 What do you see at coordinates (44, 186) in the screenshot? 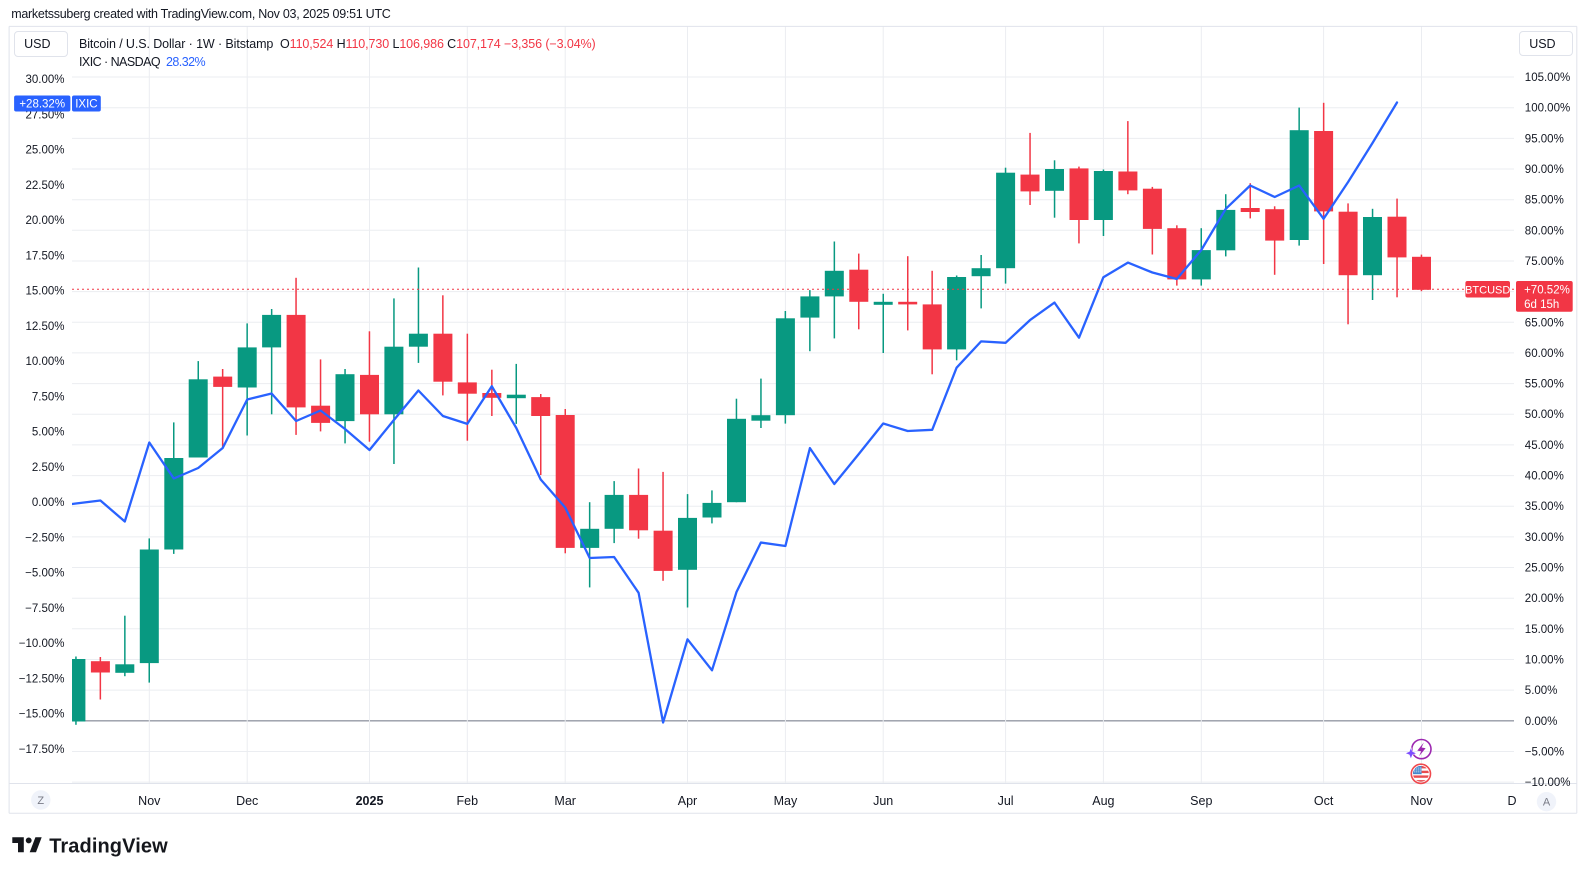
I see `svg-text: 22.50%` at bounding box center [44, 186].